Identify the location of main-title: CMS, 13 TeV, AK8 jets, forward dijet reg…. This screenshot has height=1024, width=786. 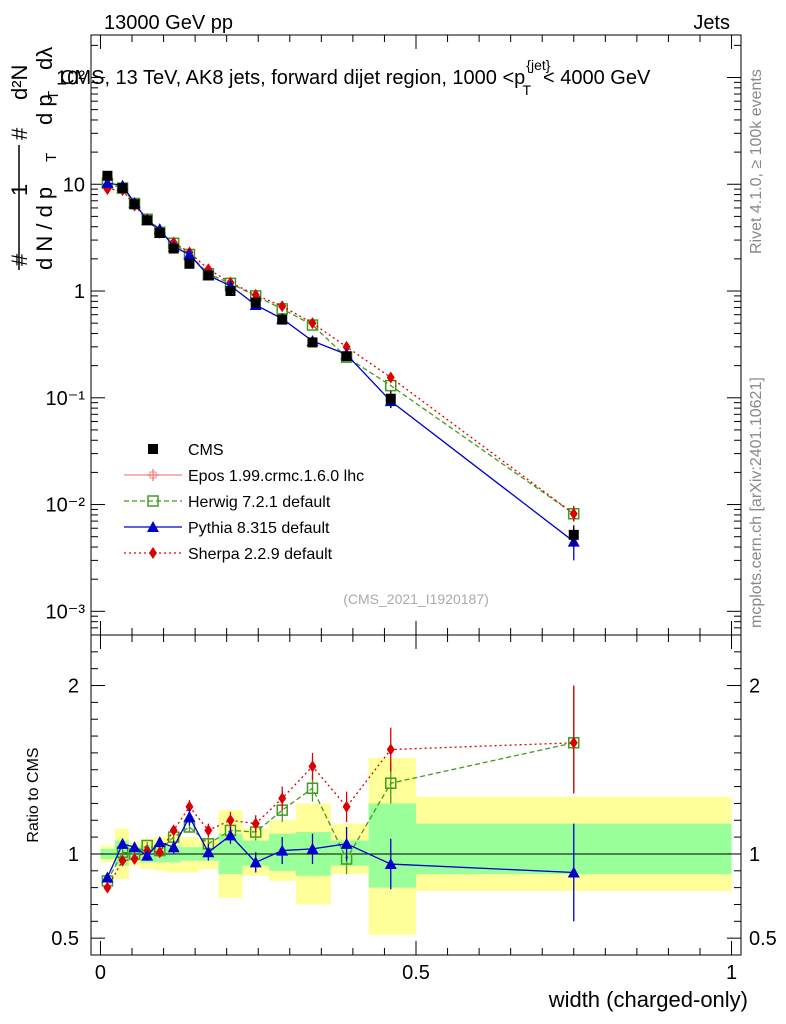
(355, 77).